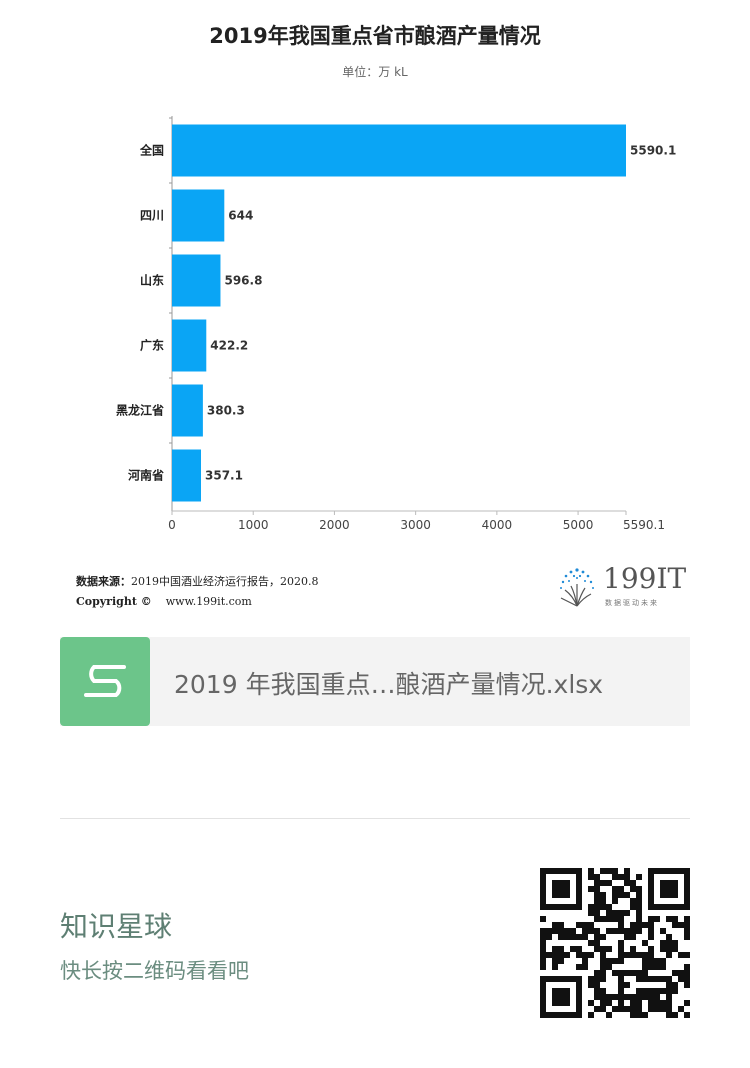 This screenshot has height=1068, width=750. Describe the element at coordinates (208, 601) in the screenshot. I see `source-url: www.199it.com` at that location.